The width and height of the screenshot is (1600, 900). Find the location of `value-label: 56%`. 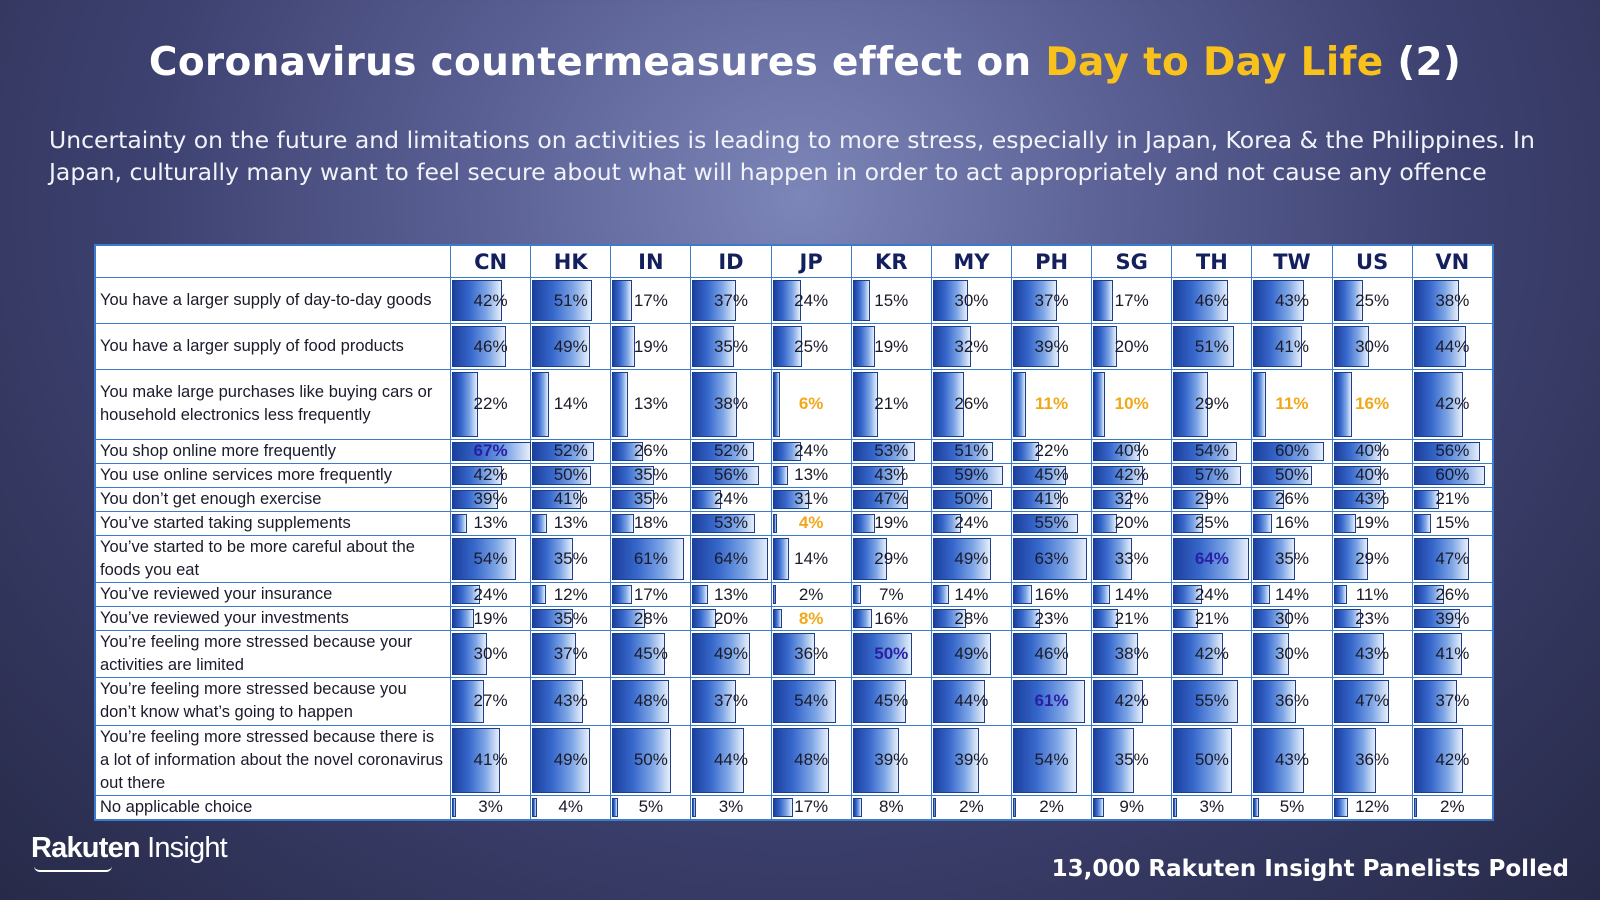

value-label: 56% is located at coordinates (1452, 451).